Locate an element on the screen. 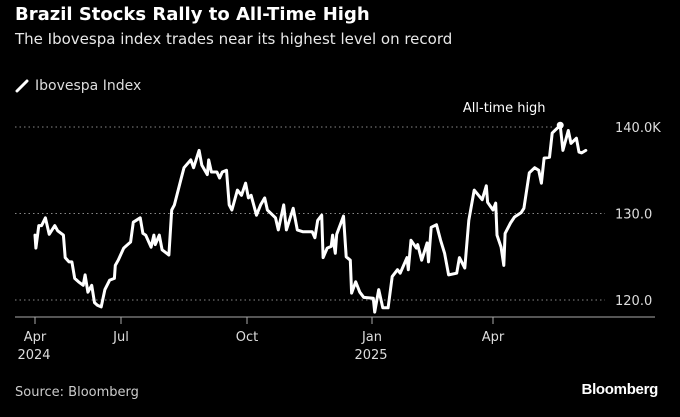  y-tick-label: 130.0 is located at coordinates (633, 215).